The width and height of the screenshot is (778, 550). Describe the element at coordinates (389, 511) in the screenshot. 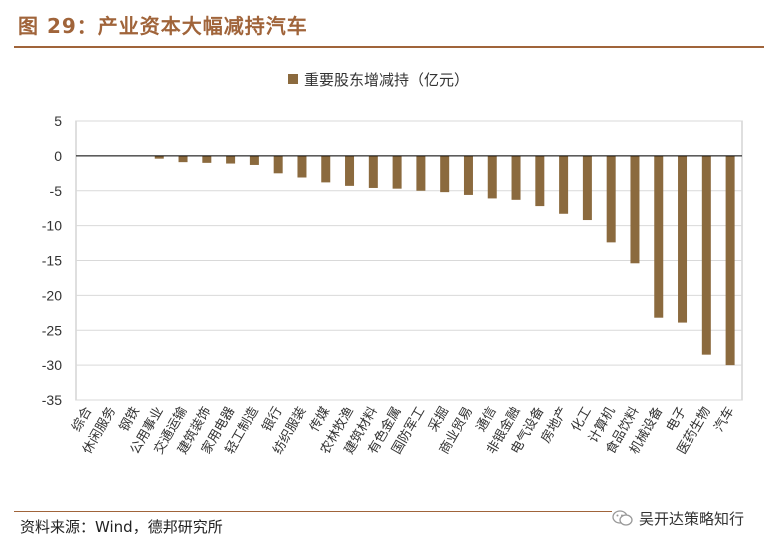

I see `bottom-divider` at that location.